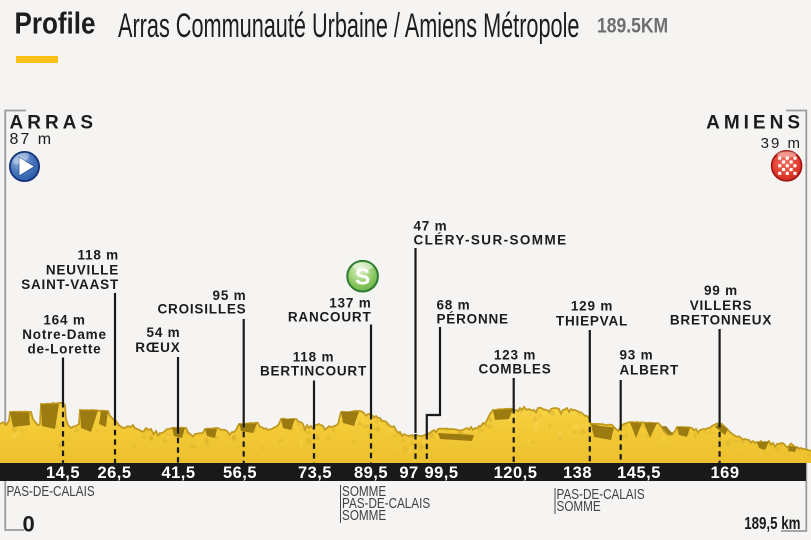 Image resolution: width=811 pixels, height=540 pixels. What do you see at coordinates (63, 473) in the screenshot?
I see `svg-text: 14,5` at bounding box center [63, 473].